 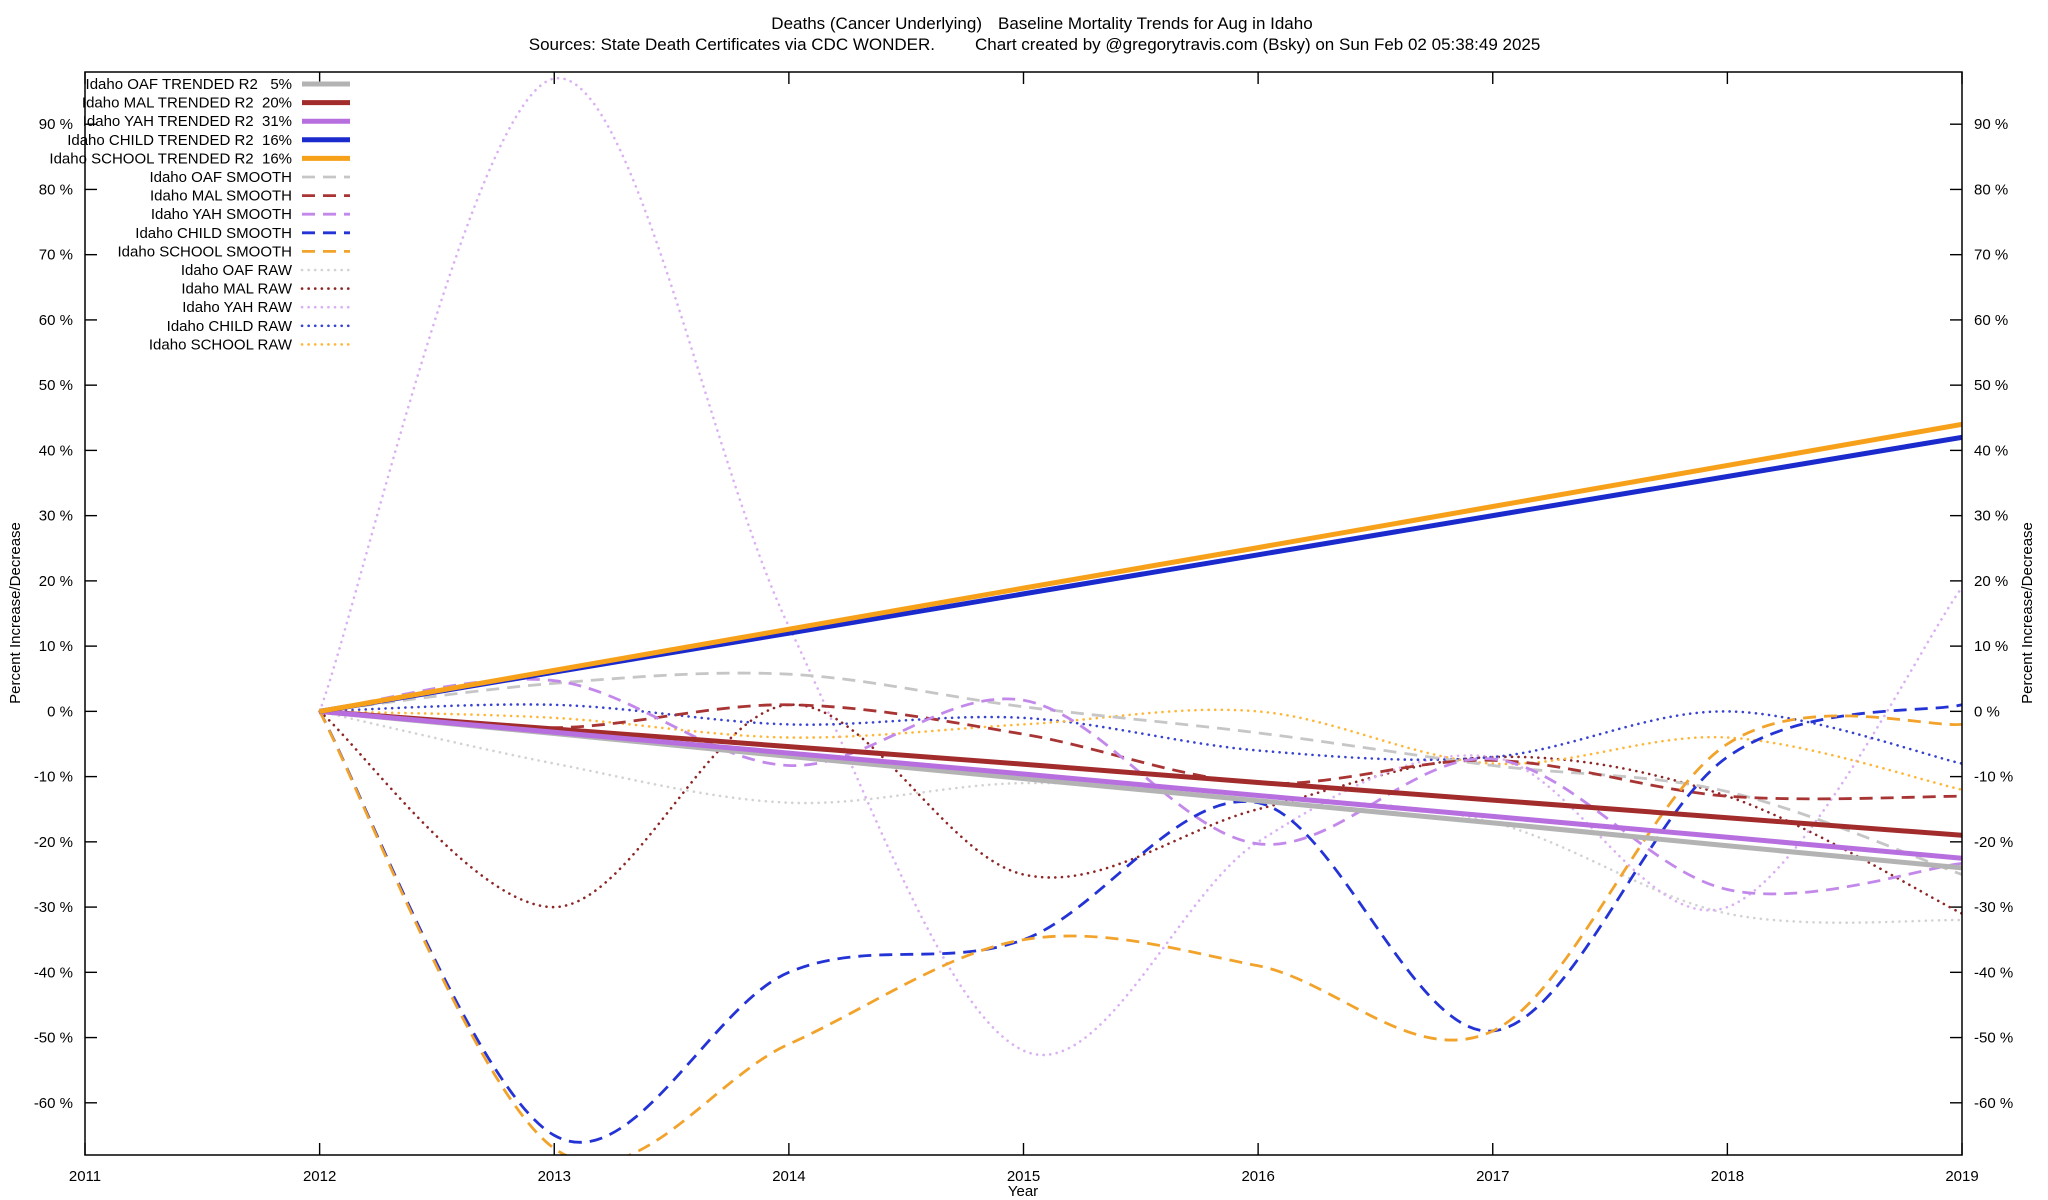 What do you see at coordinates (1991, 385) in the screenshot?
I see `y-tick-label-right: 50 %` at bounding box center [1991, 385].